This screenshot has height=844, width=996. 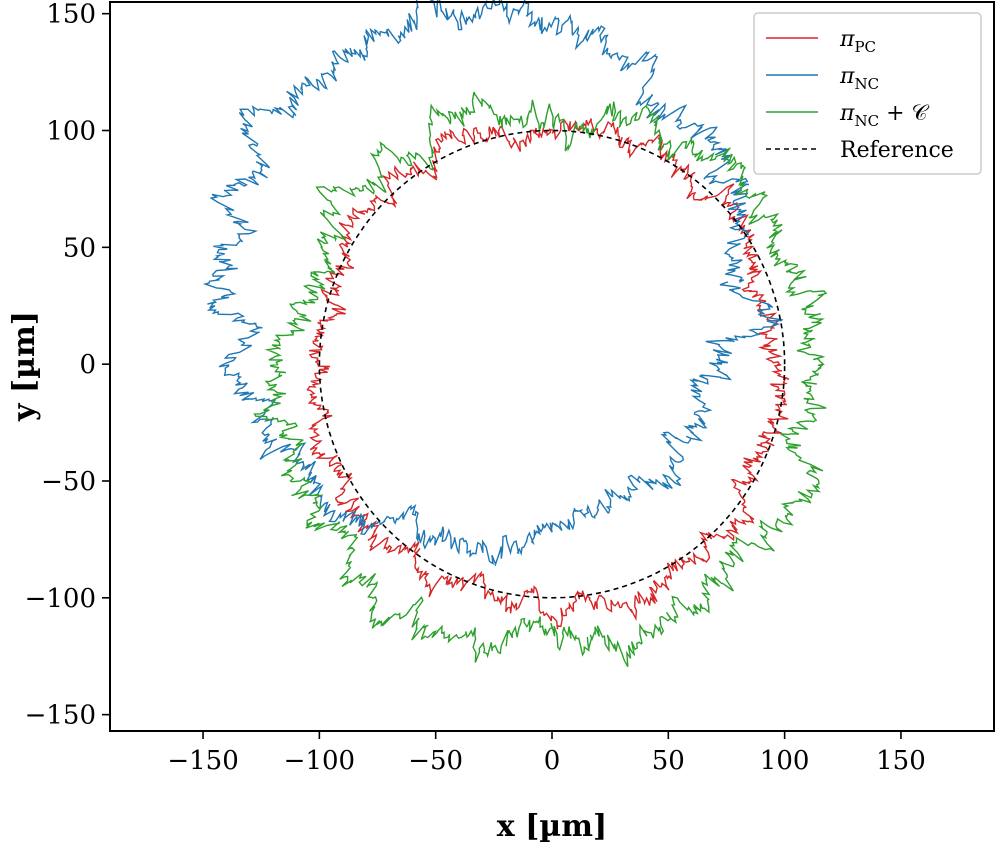 I want to click on legend-box, so click(x=867, y=93).